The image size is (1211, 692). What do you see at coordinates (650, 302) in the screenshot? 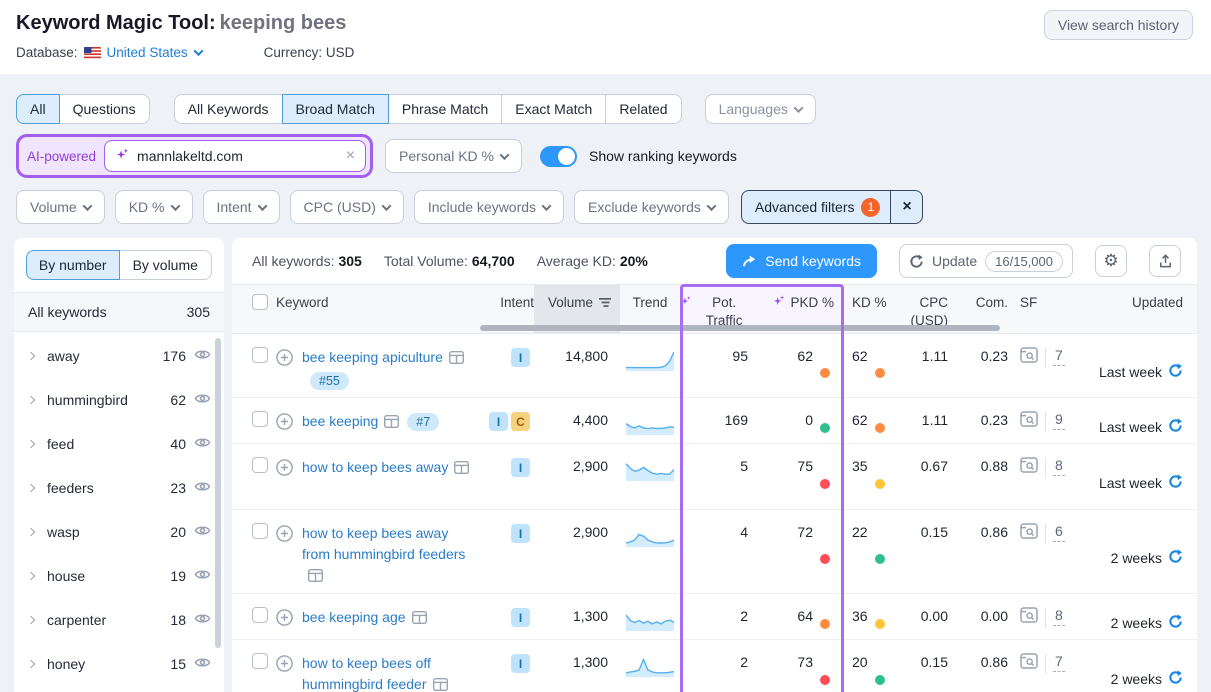
I see `col-trend: Trend` at bounding box center [650, 302].